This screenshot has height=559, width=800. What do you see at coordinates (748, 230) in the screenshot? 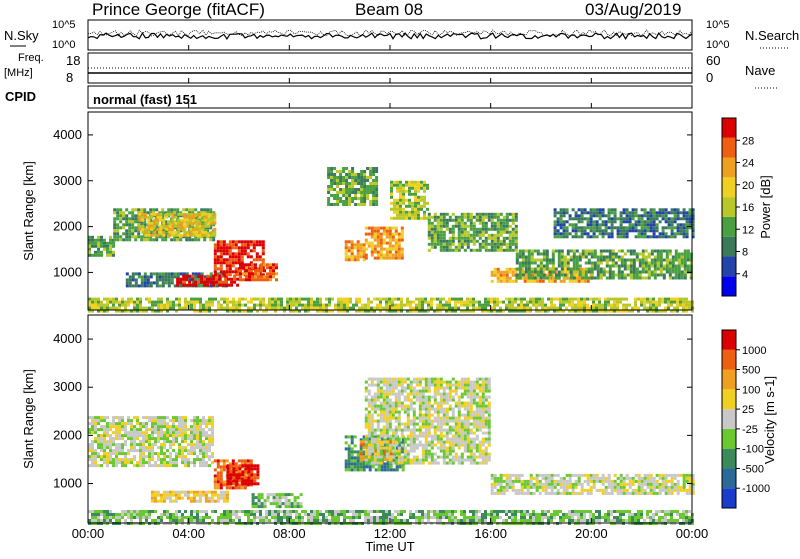
I see `colorbar-tick-label: 12` at bounding box center [748, 230].